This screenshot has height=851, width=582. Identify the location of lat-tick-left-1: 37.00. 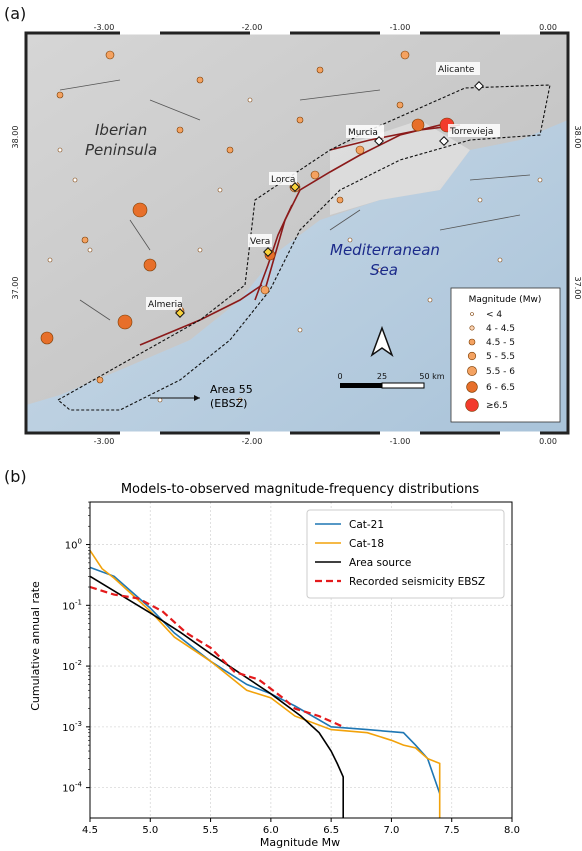
(15, 288).